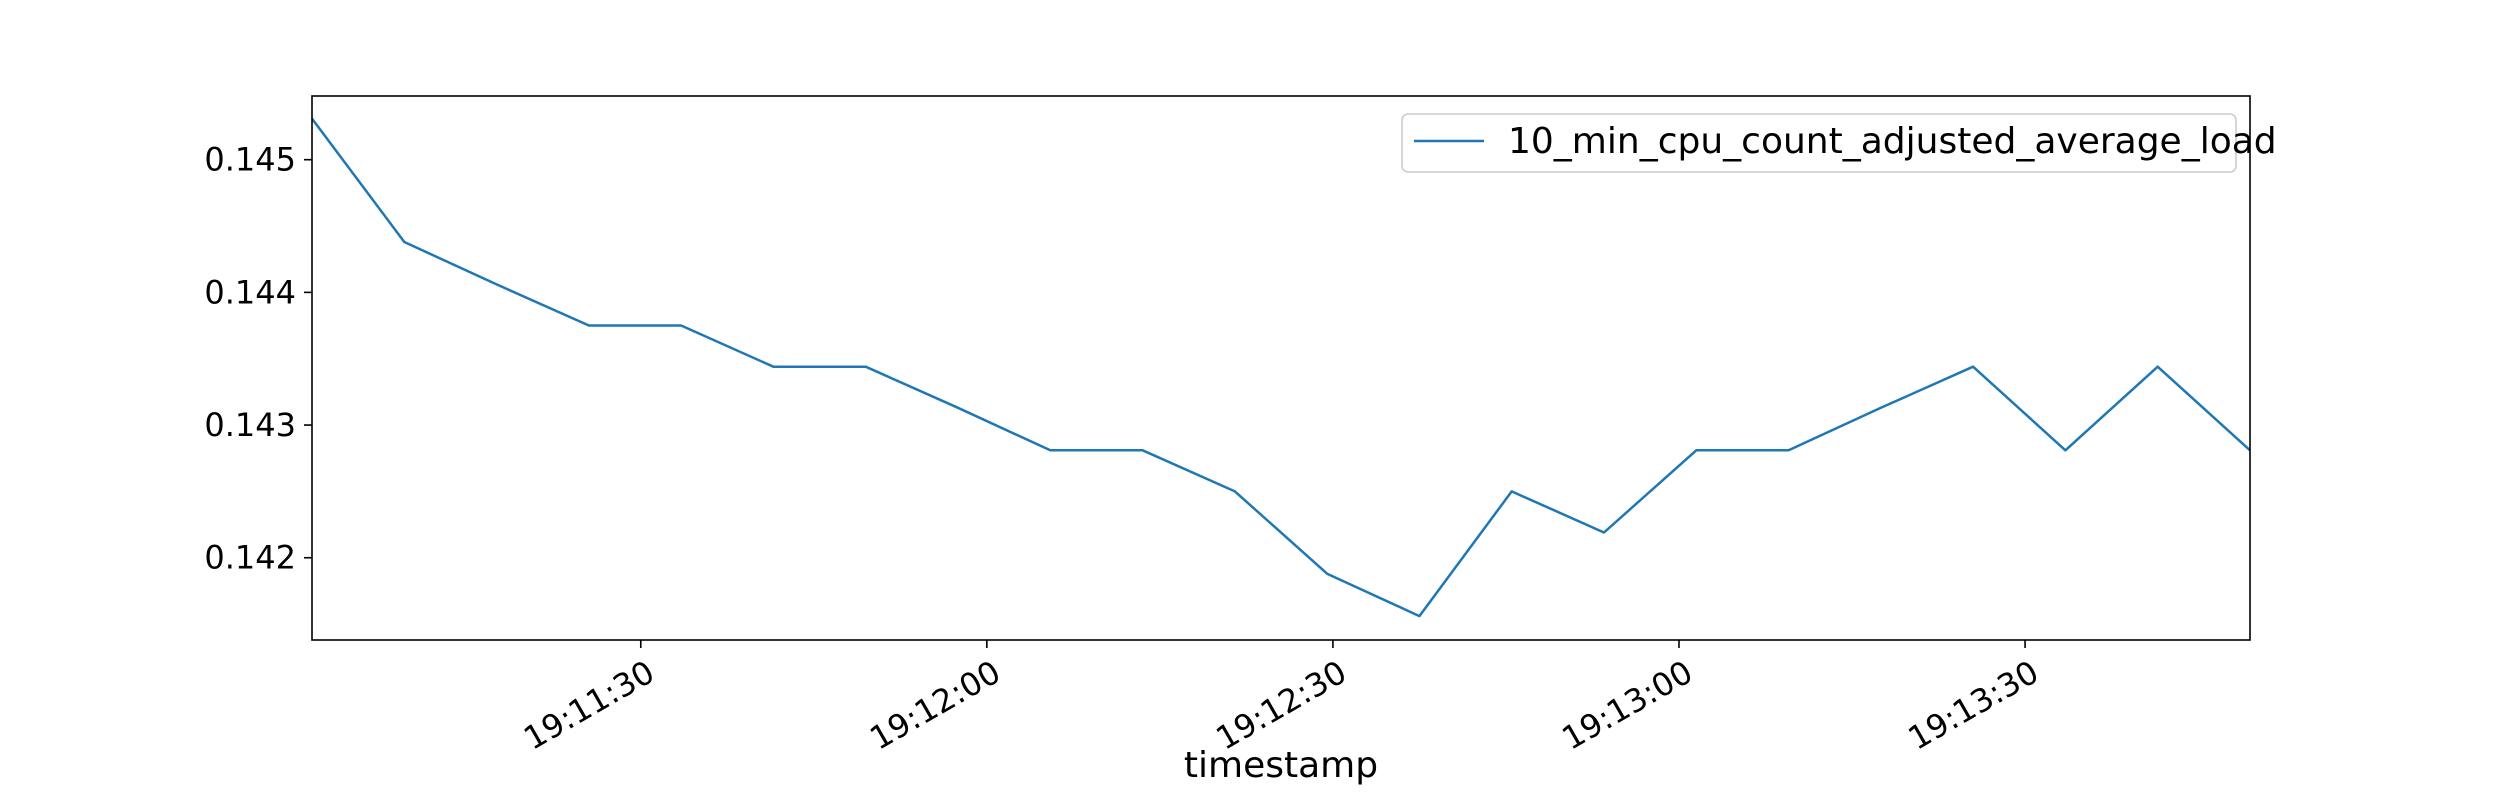 Image resolution: width=2500 pixels, height=800 pixels. Describe the element at coordinates (588, 705) in the screenshot. I see `x-tick-label: 19:11:30` at that location.